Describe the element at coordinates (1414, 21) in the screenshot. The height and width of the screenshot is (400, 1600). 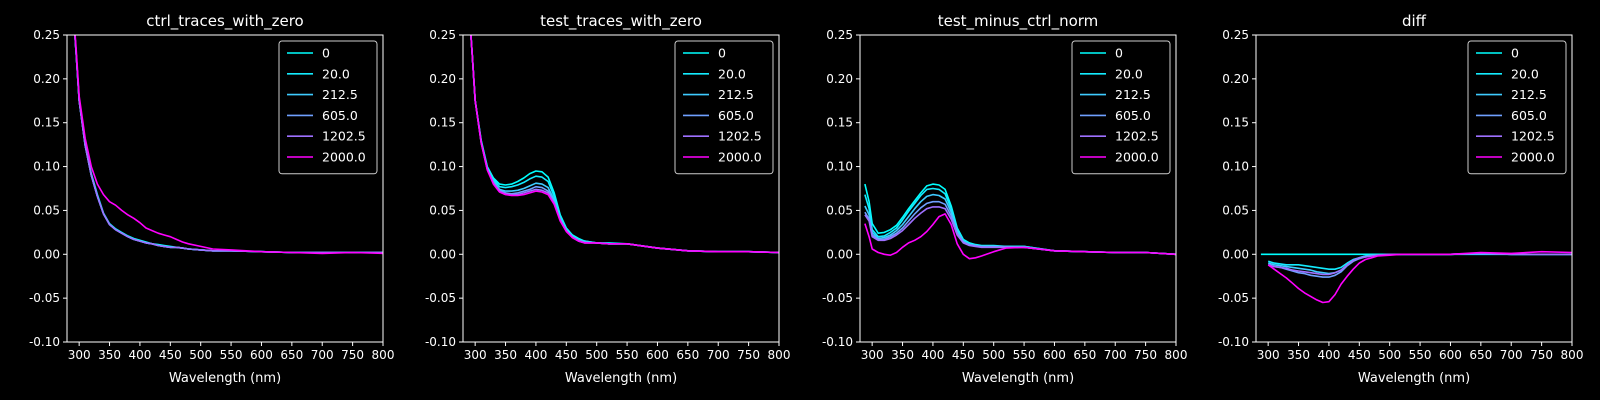
I see `panel-title: diff` at that location.